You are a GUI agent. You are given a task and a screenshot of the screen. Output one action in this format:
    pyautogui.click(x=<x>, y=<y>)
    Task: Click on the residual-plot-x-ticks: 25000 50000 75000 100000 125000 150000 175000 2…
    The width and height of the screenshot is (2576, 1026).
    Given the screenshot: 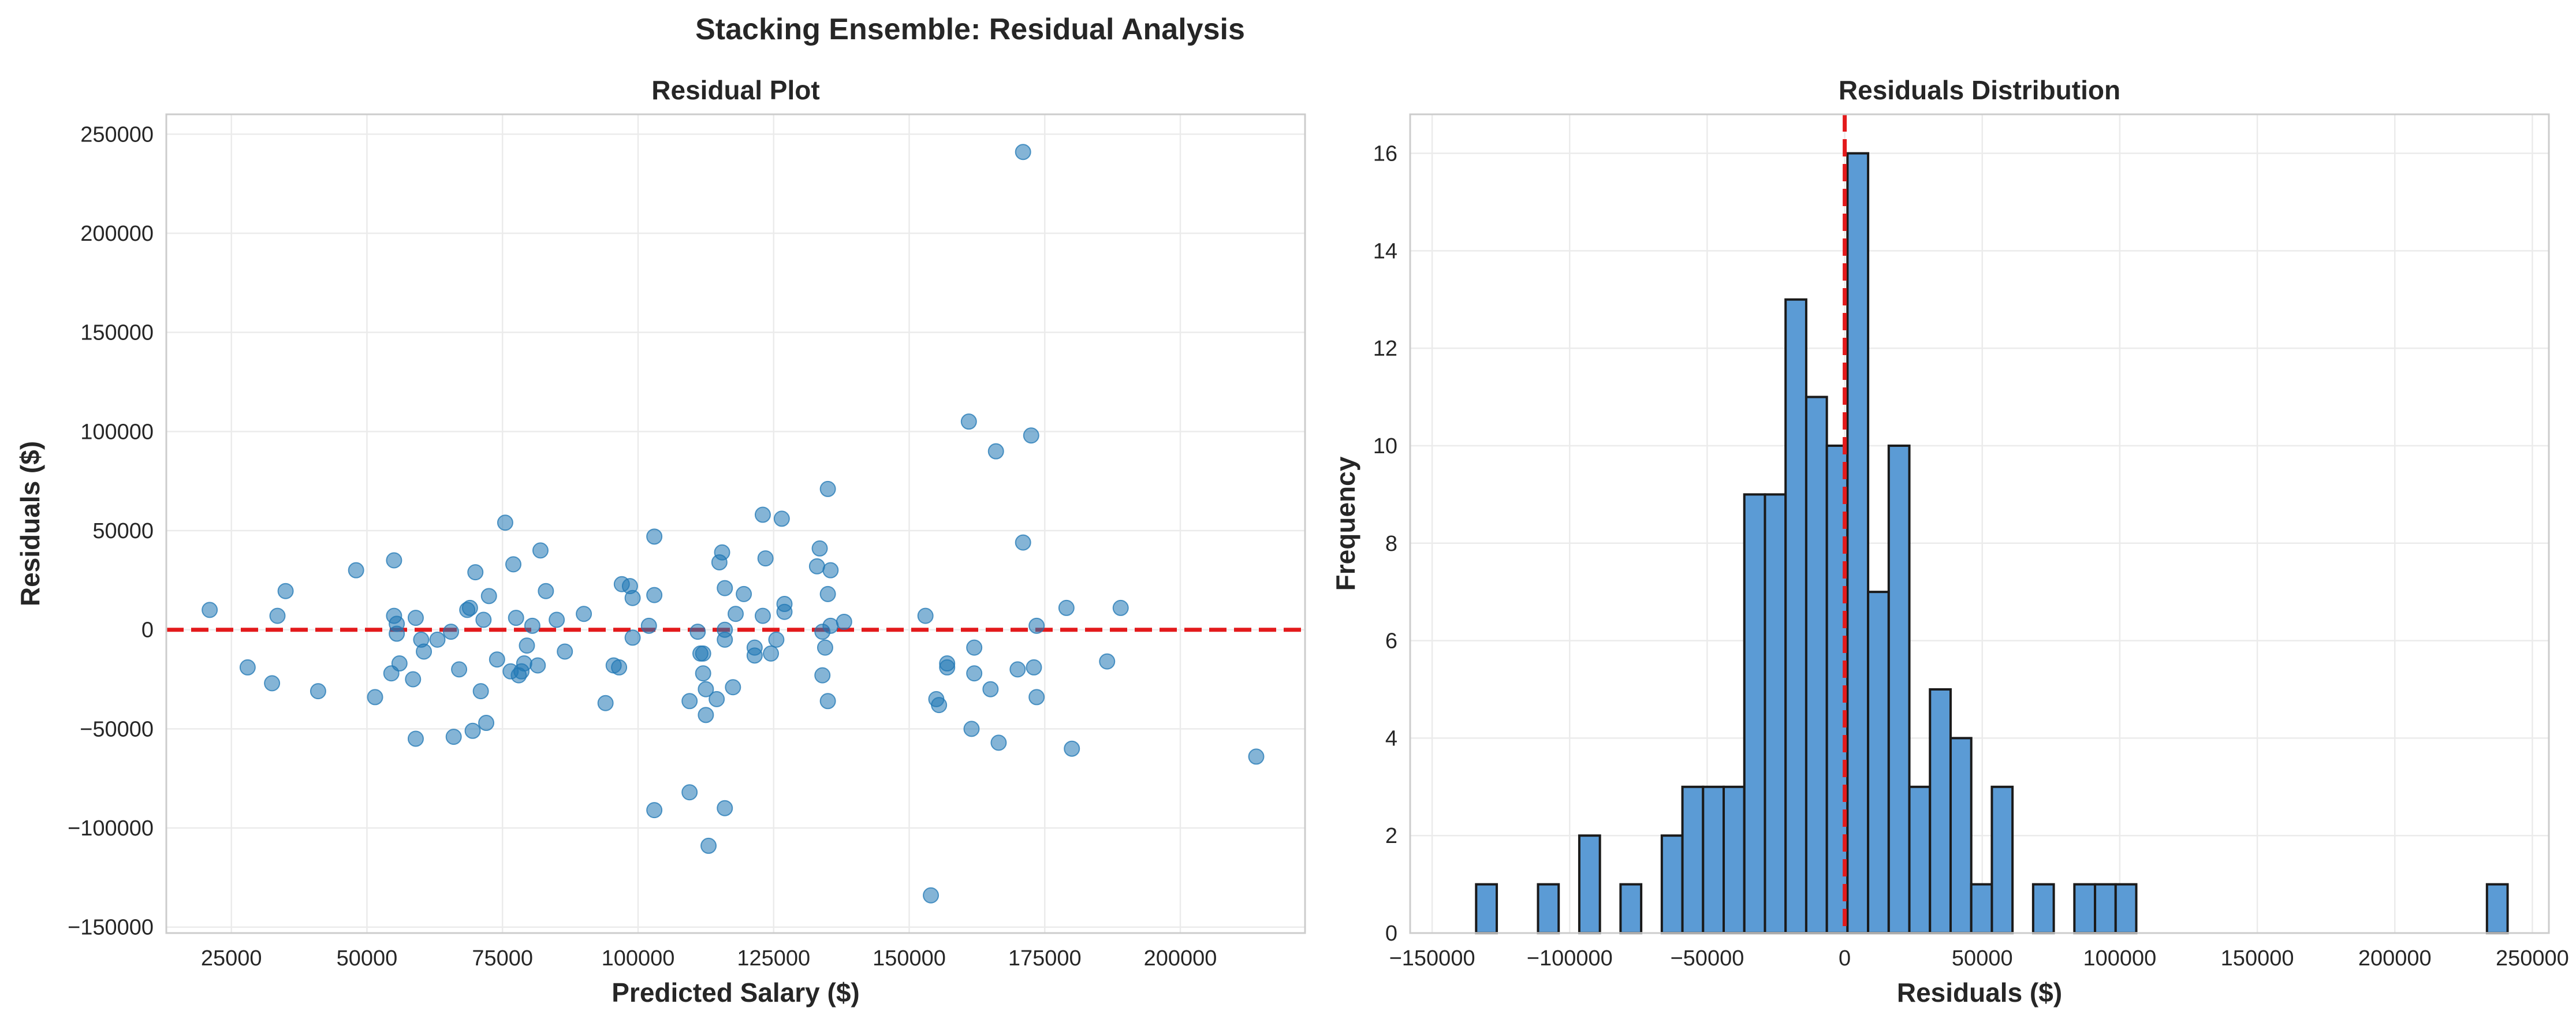 What is the action you would take?
    pyautogui.click(x=709, y=958)
    